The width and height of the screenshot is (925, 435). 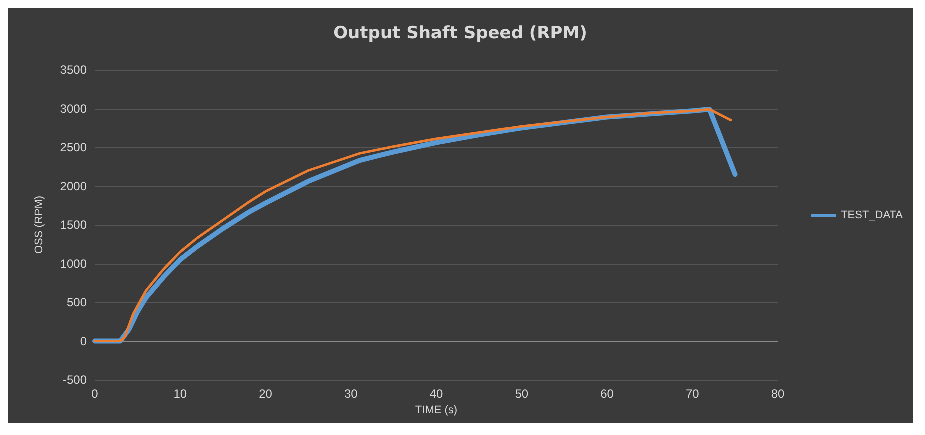 What do you see at coordinates (607, 394) in the screenshot?
I see `x-tick-label: 60` at bounding box center [607, 394].